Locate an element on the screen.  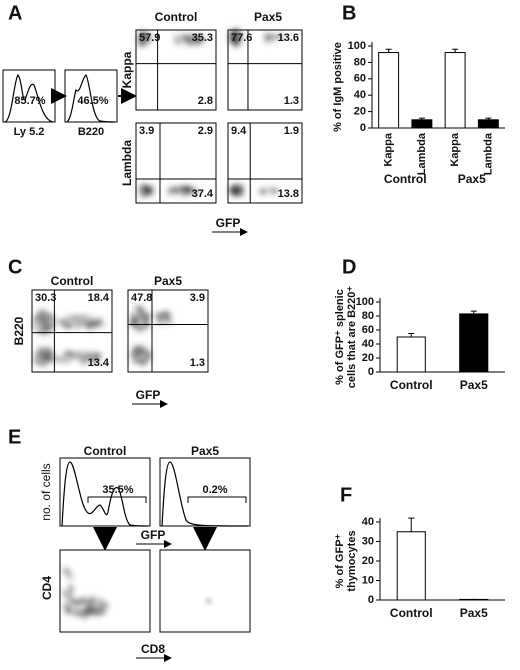
panel-letter: A is located at coordinates (15, 13).